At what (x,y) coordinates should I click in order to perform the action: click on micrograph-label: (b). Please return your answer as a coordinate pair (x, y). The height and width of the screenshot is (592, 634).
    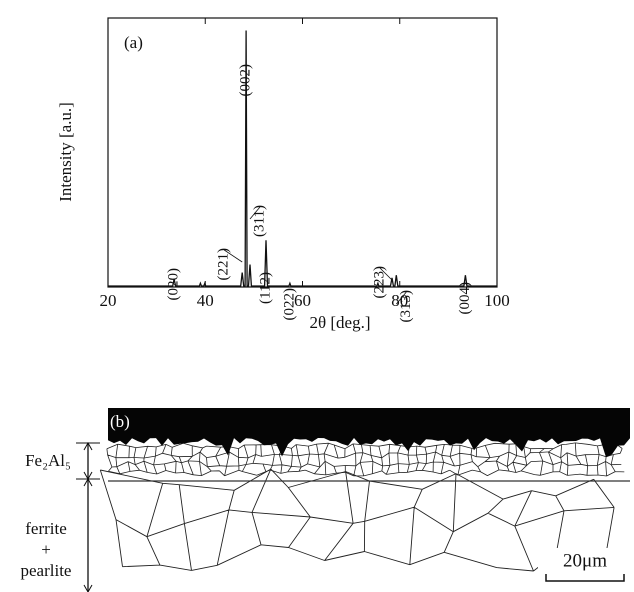
    Looking at the image, I should click on (120, 421).